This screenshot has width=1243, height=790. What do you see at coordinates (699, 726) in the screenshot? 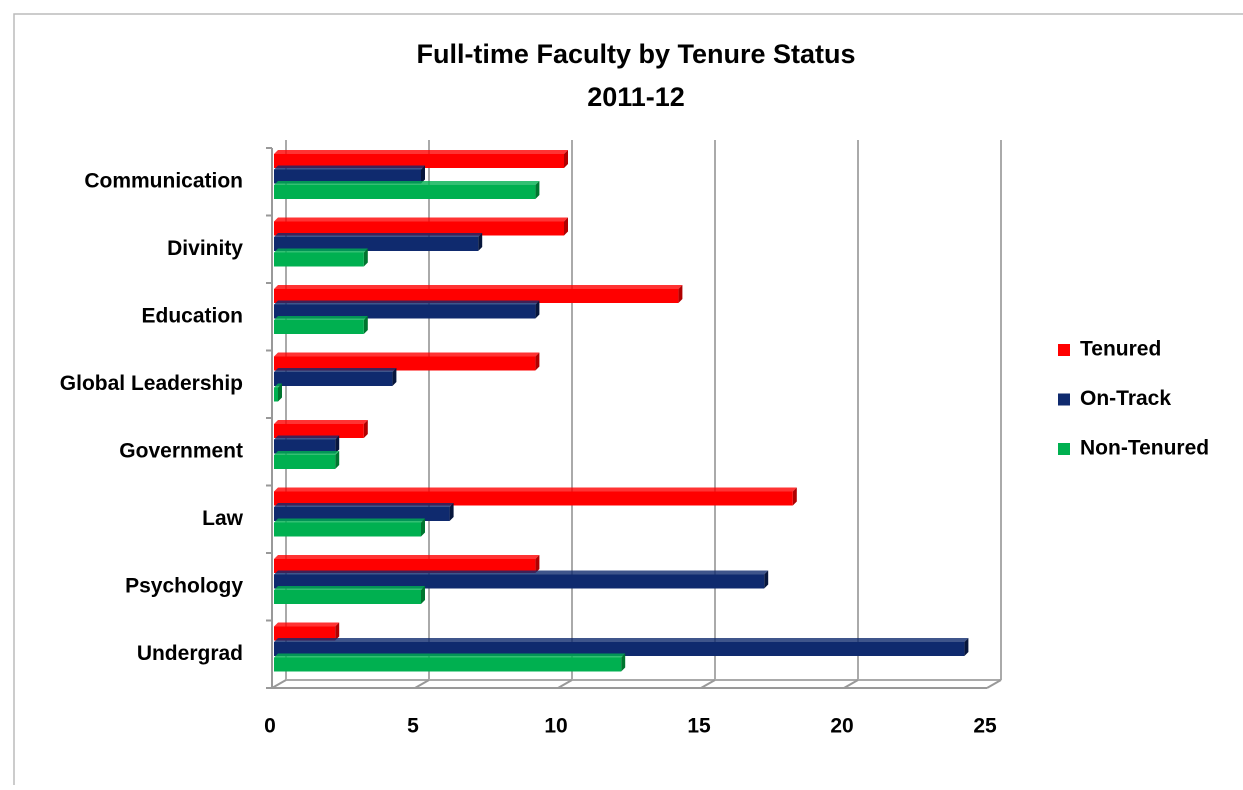
I see `x-tick-label: 15` at bounding box center [699, 726].